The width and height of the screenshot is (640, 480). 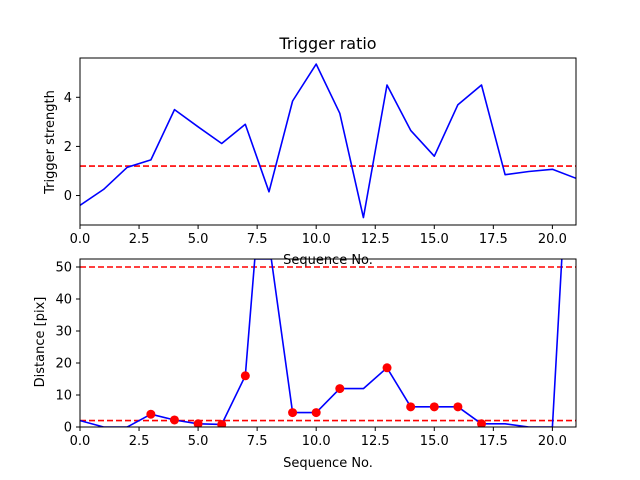 I want to click on y-axis-label: Trigger strength, so click(x=50, y=142).